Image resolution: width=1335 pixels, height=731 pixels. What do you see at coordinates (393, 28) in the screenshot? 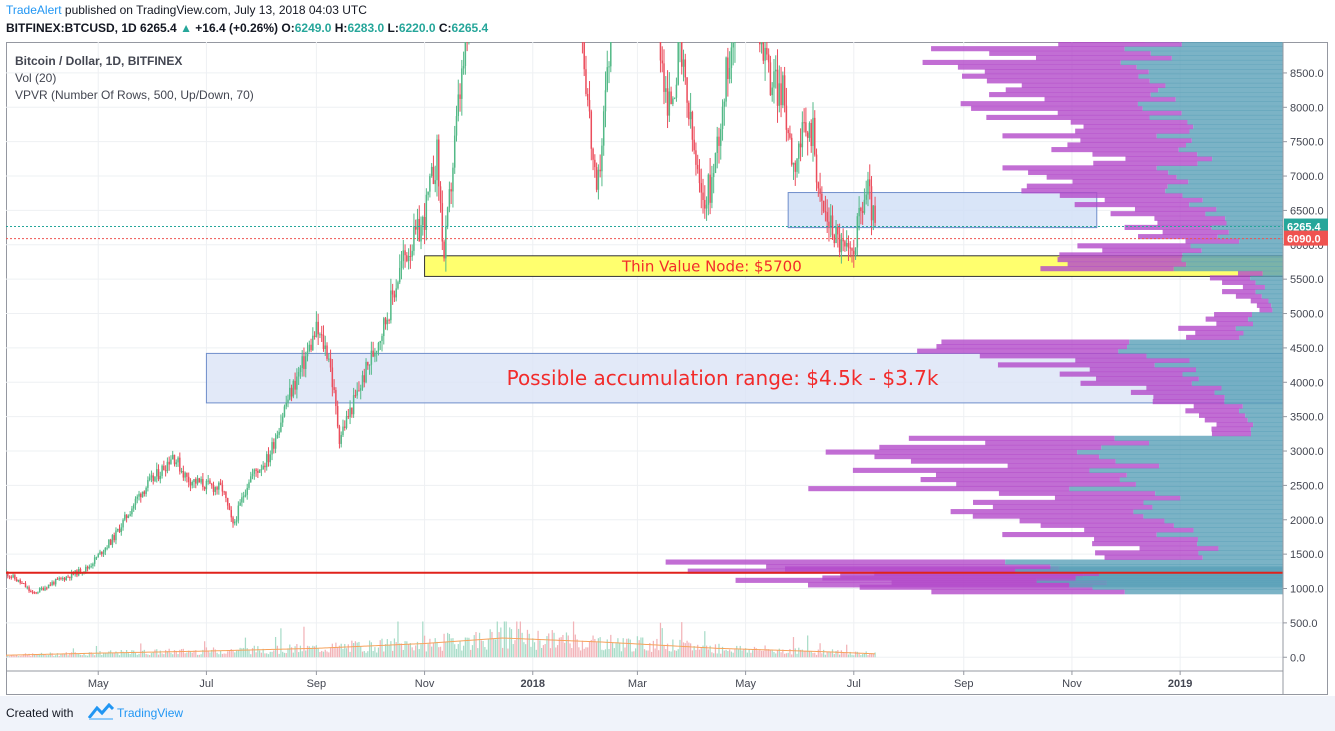
I see `low-label: L:` at bounding box center [393, 28].